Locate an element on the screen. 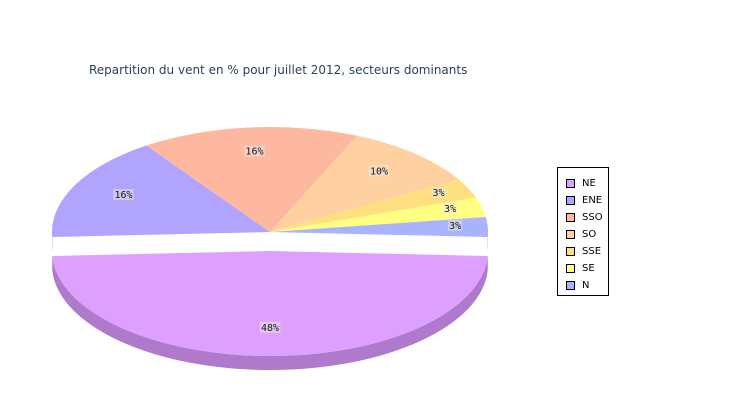  slice-sse is located at coordinates (373, 205).